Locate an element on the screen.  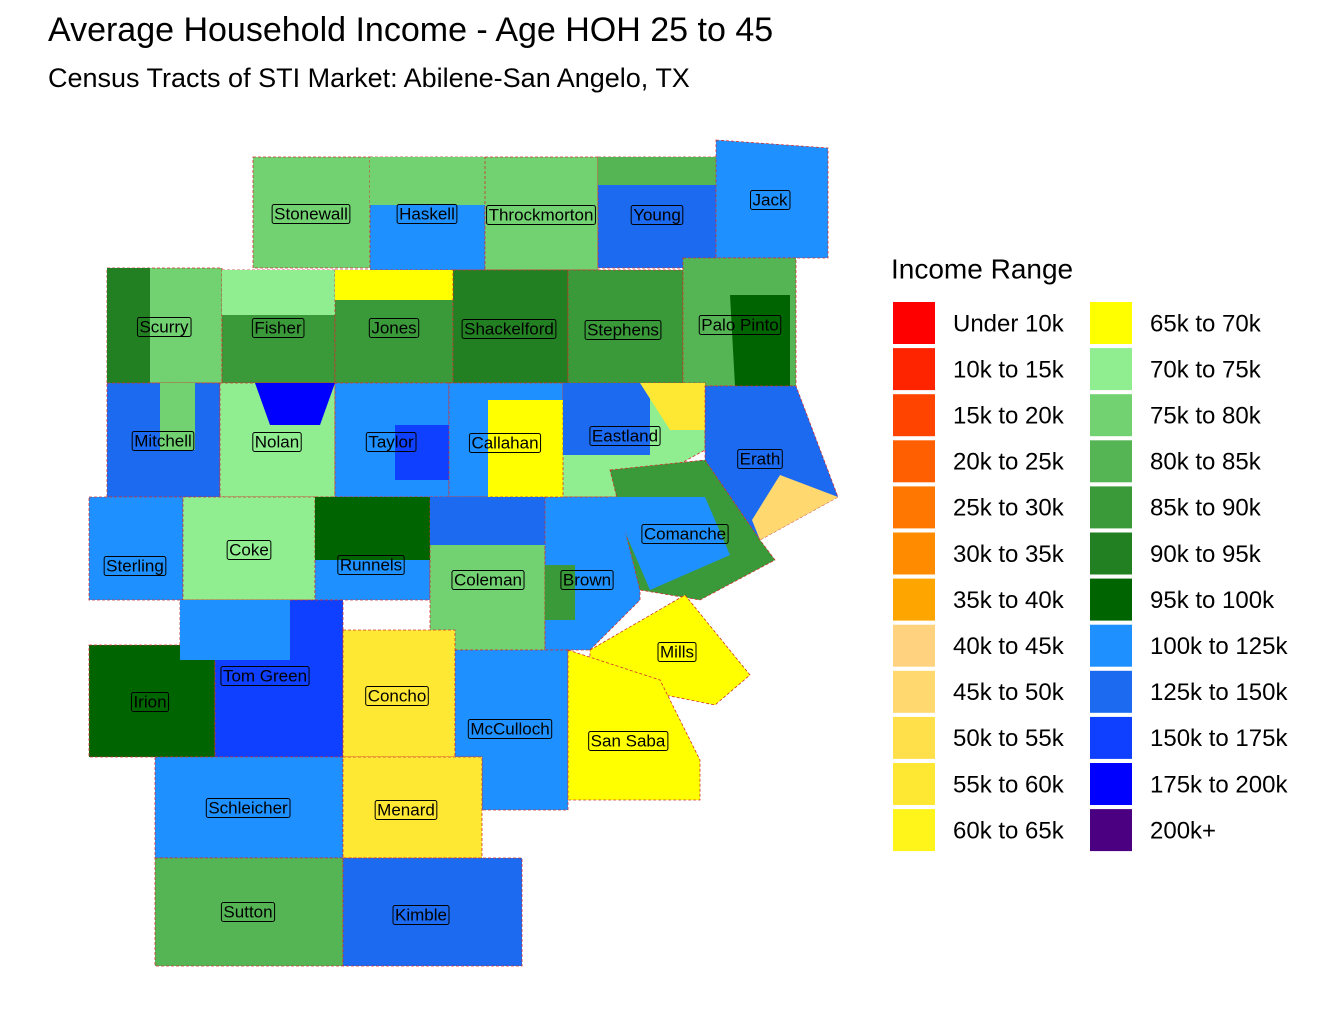
legend-label: 35k to 40k is located at coordinates (1009, 600).